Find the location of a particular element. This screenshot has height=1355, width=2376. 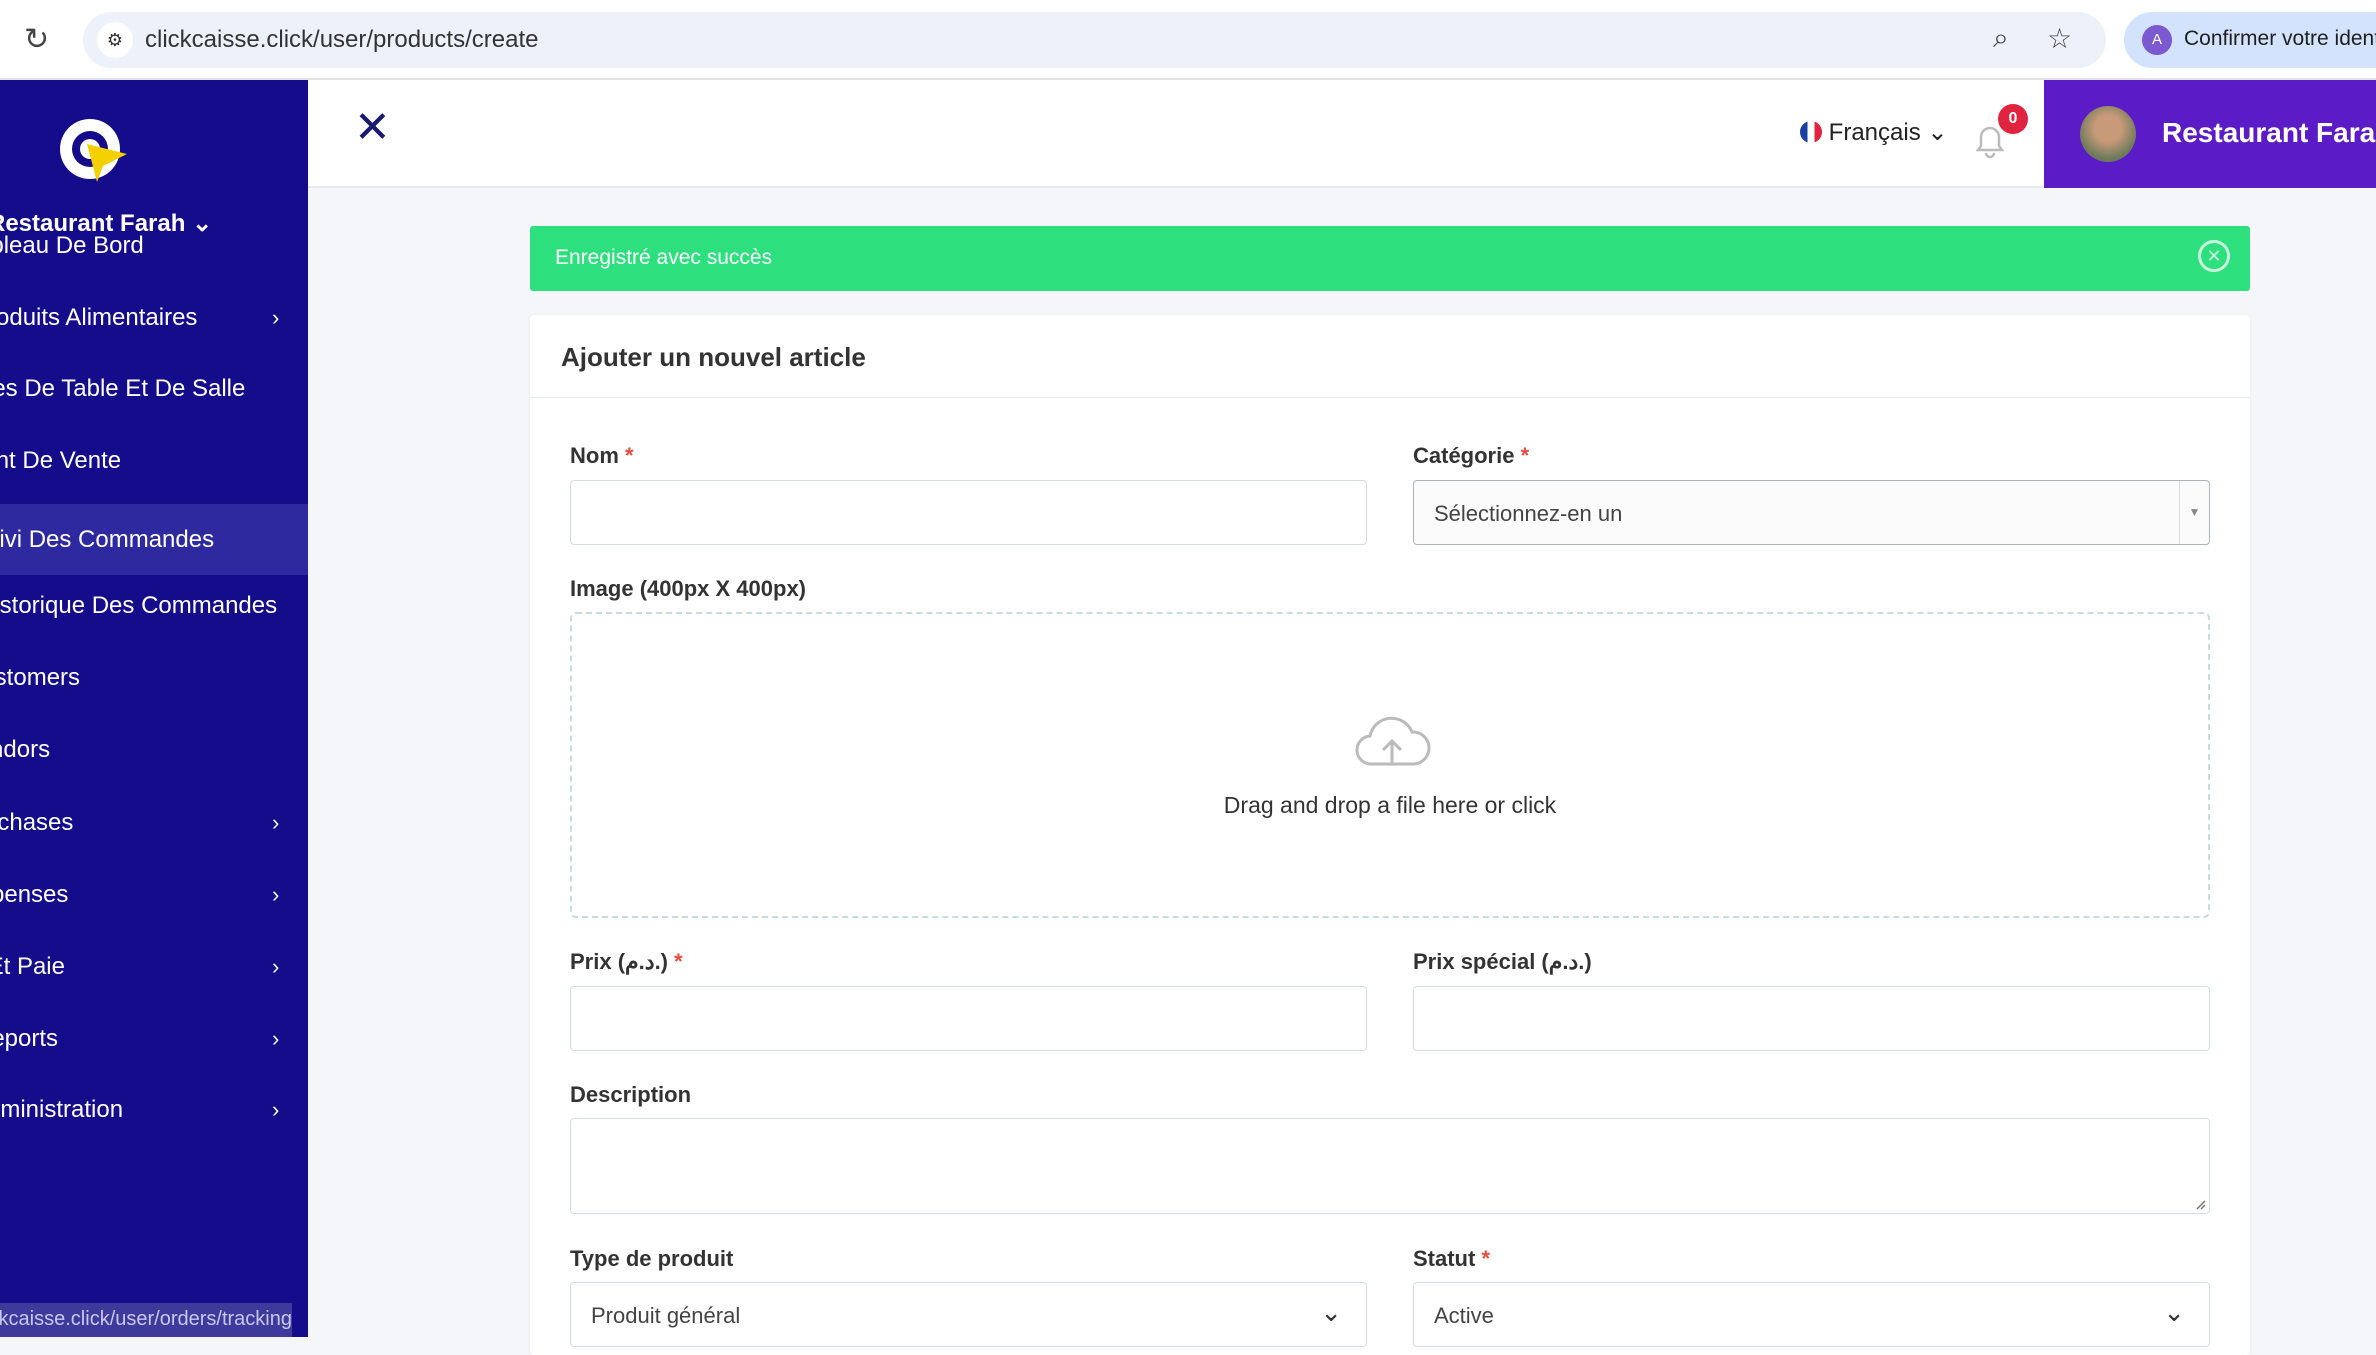

sidebar-item: Staff Et Paie › is located at coordinates (154, 967).